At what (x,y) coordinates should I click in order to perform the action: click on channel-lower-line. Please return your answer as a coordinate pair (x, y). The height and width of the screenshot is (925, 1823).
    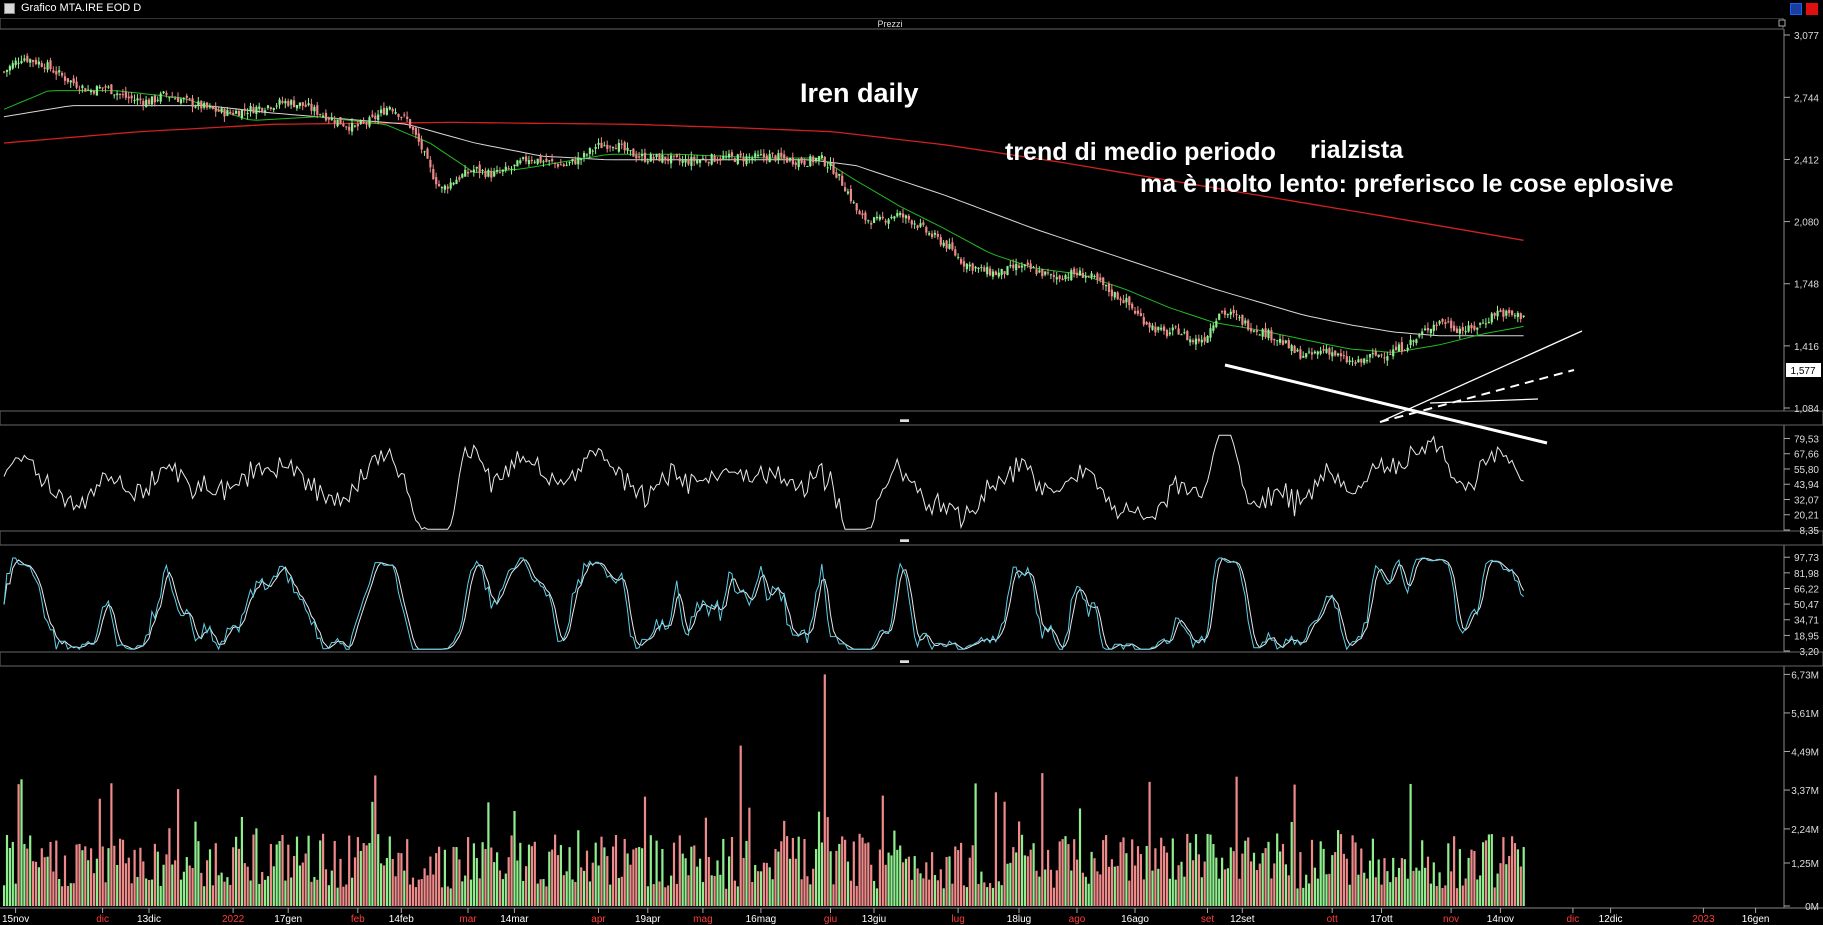
    Looking at the image, I should click on (1484, 401).